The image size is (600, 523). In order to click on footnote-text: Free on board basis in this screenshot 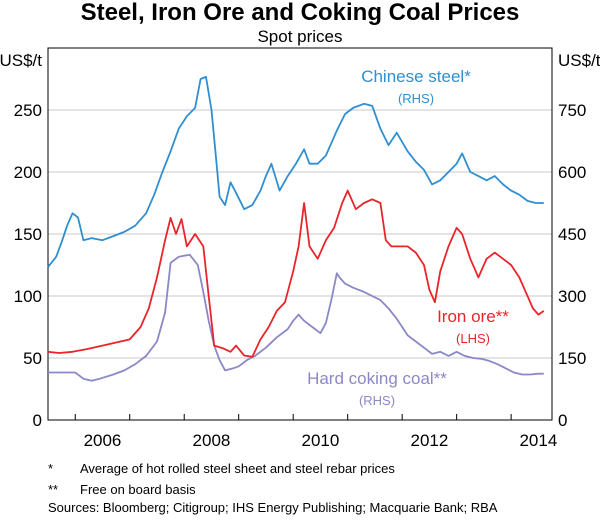, I will do `click(138, 489)`.